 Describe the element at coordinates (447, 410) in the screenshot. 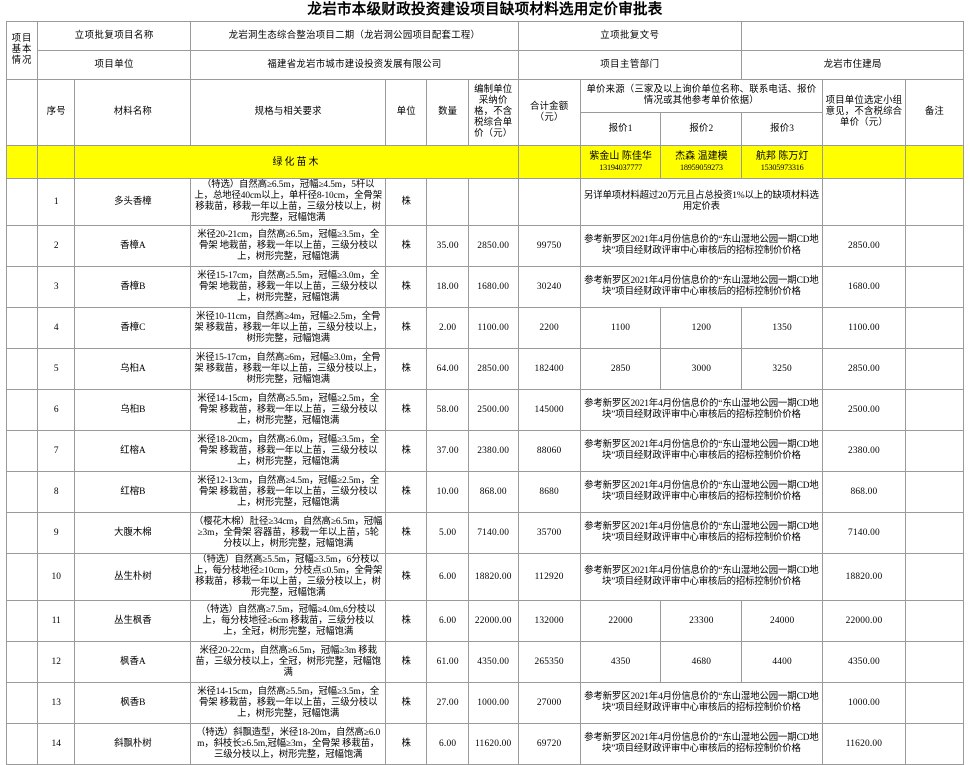

I see `cell-qty: 58.00` at that location.